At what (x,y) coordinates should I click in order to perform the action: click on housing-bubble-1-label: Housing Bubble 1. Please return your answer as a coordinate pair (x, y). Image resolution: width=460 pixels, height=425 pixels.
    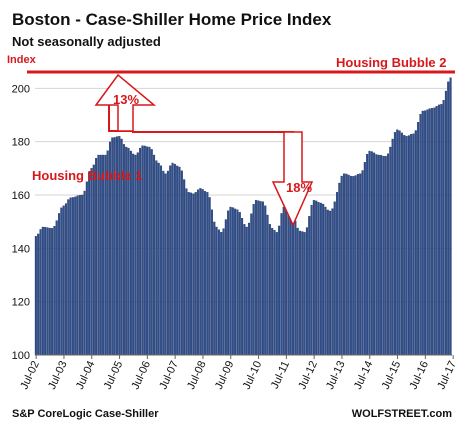
    Looking at the image, I should click on (87, 175).